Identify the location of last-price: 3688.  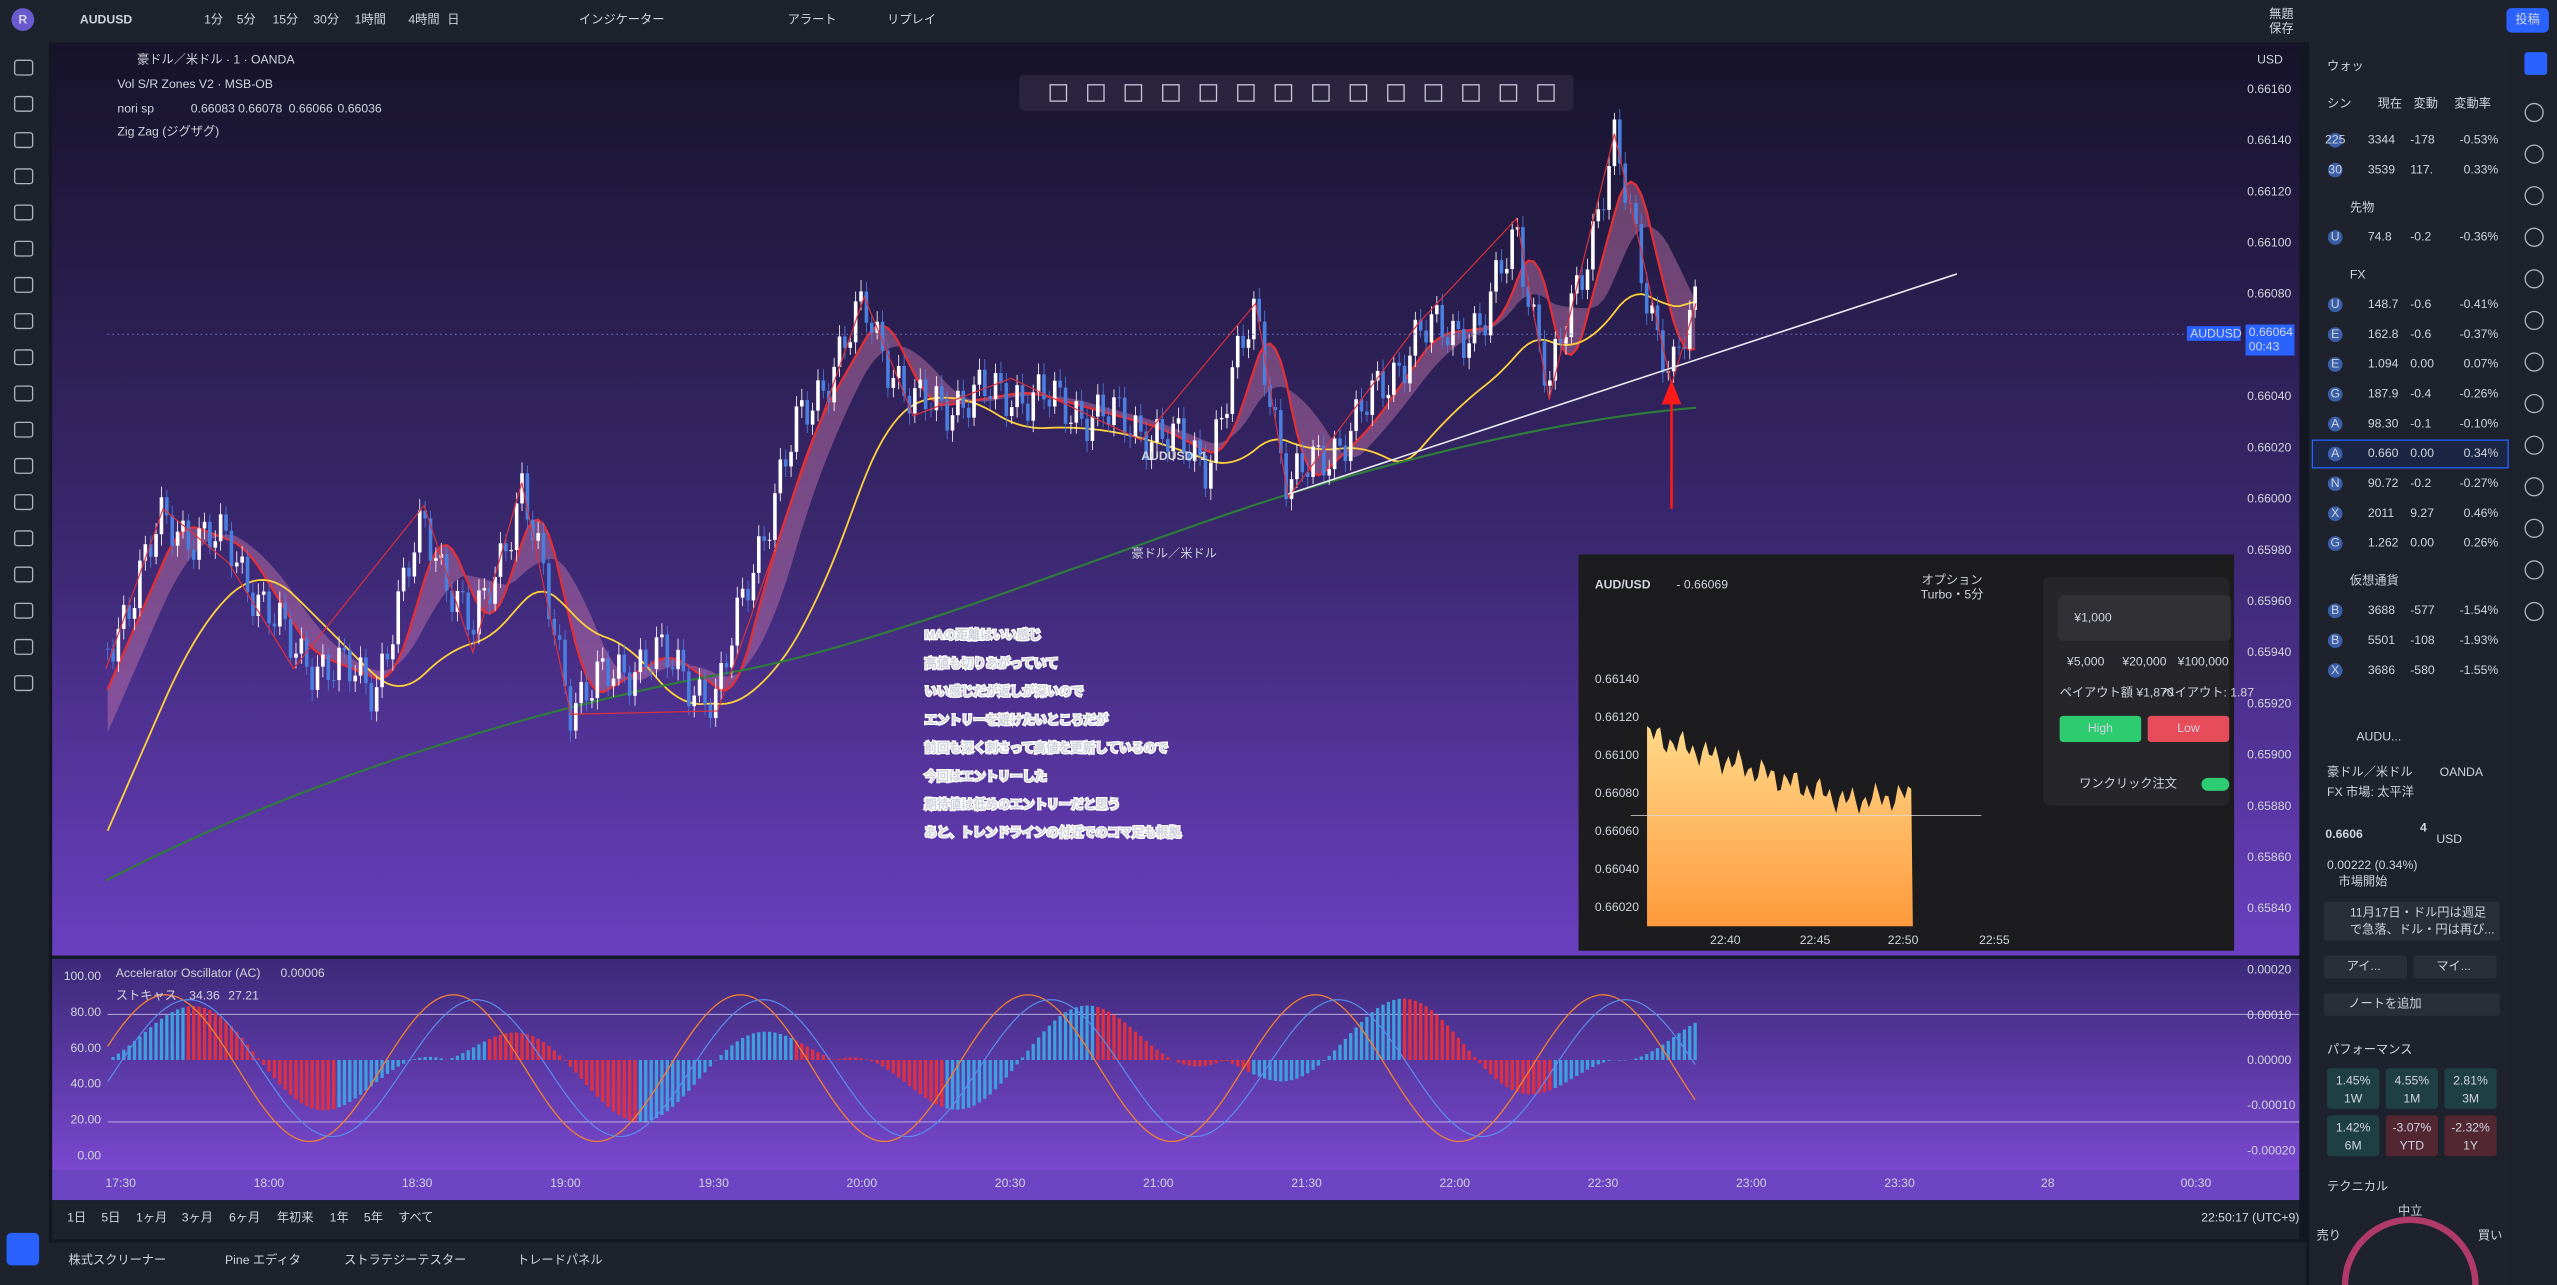
(2381, 610).